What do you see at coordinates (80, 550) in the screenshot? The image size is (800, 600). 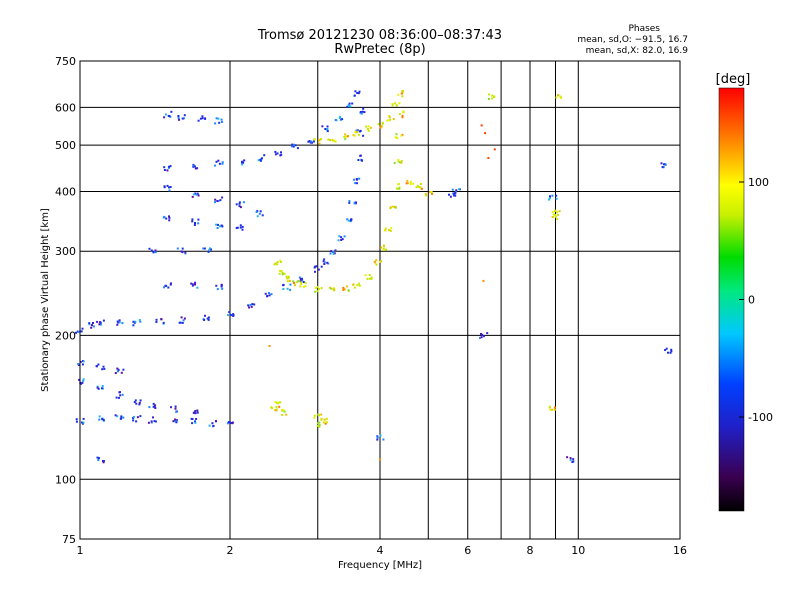 I see `x-tick-label: 1` at bounding box center [80, 550].